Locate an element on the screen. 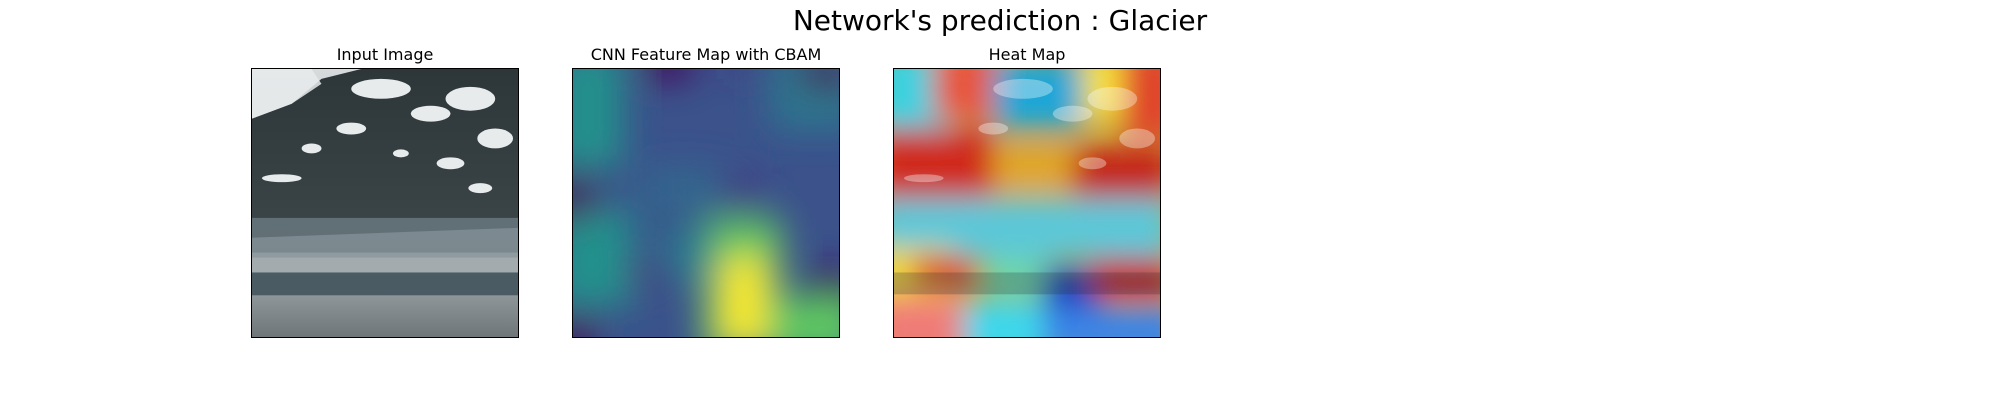  panel-title-heat-map: Heat Map is located at coordinates (1027, 54).